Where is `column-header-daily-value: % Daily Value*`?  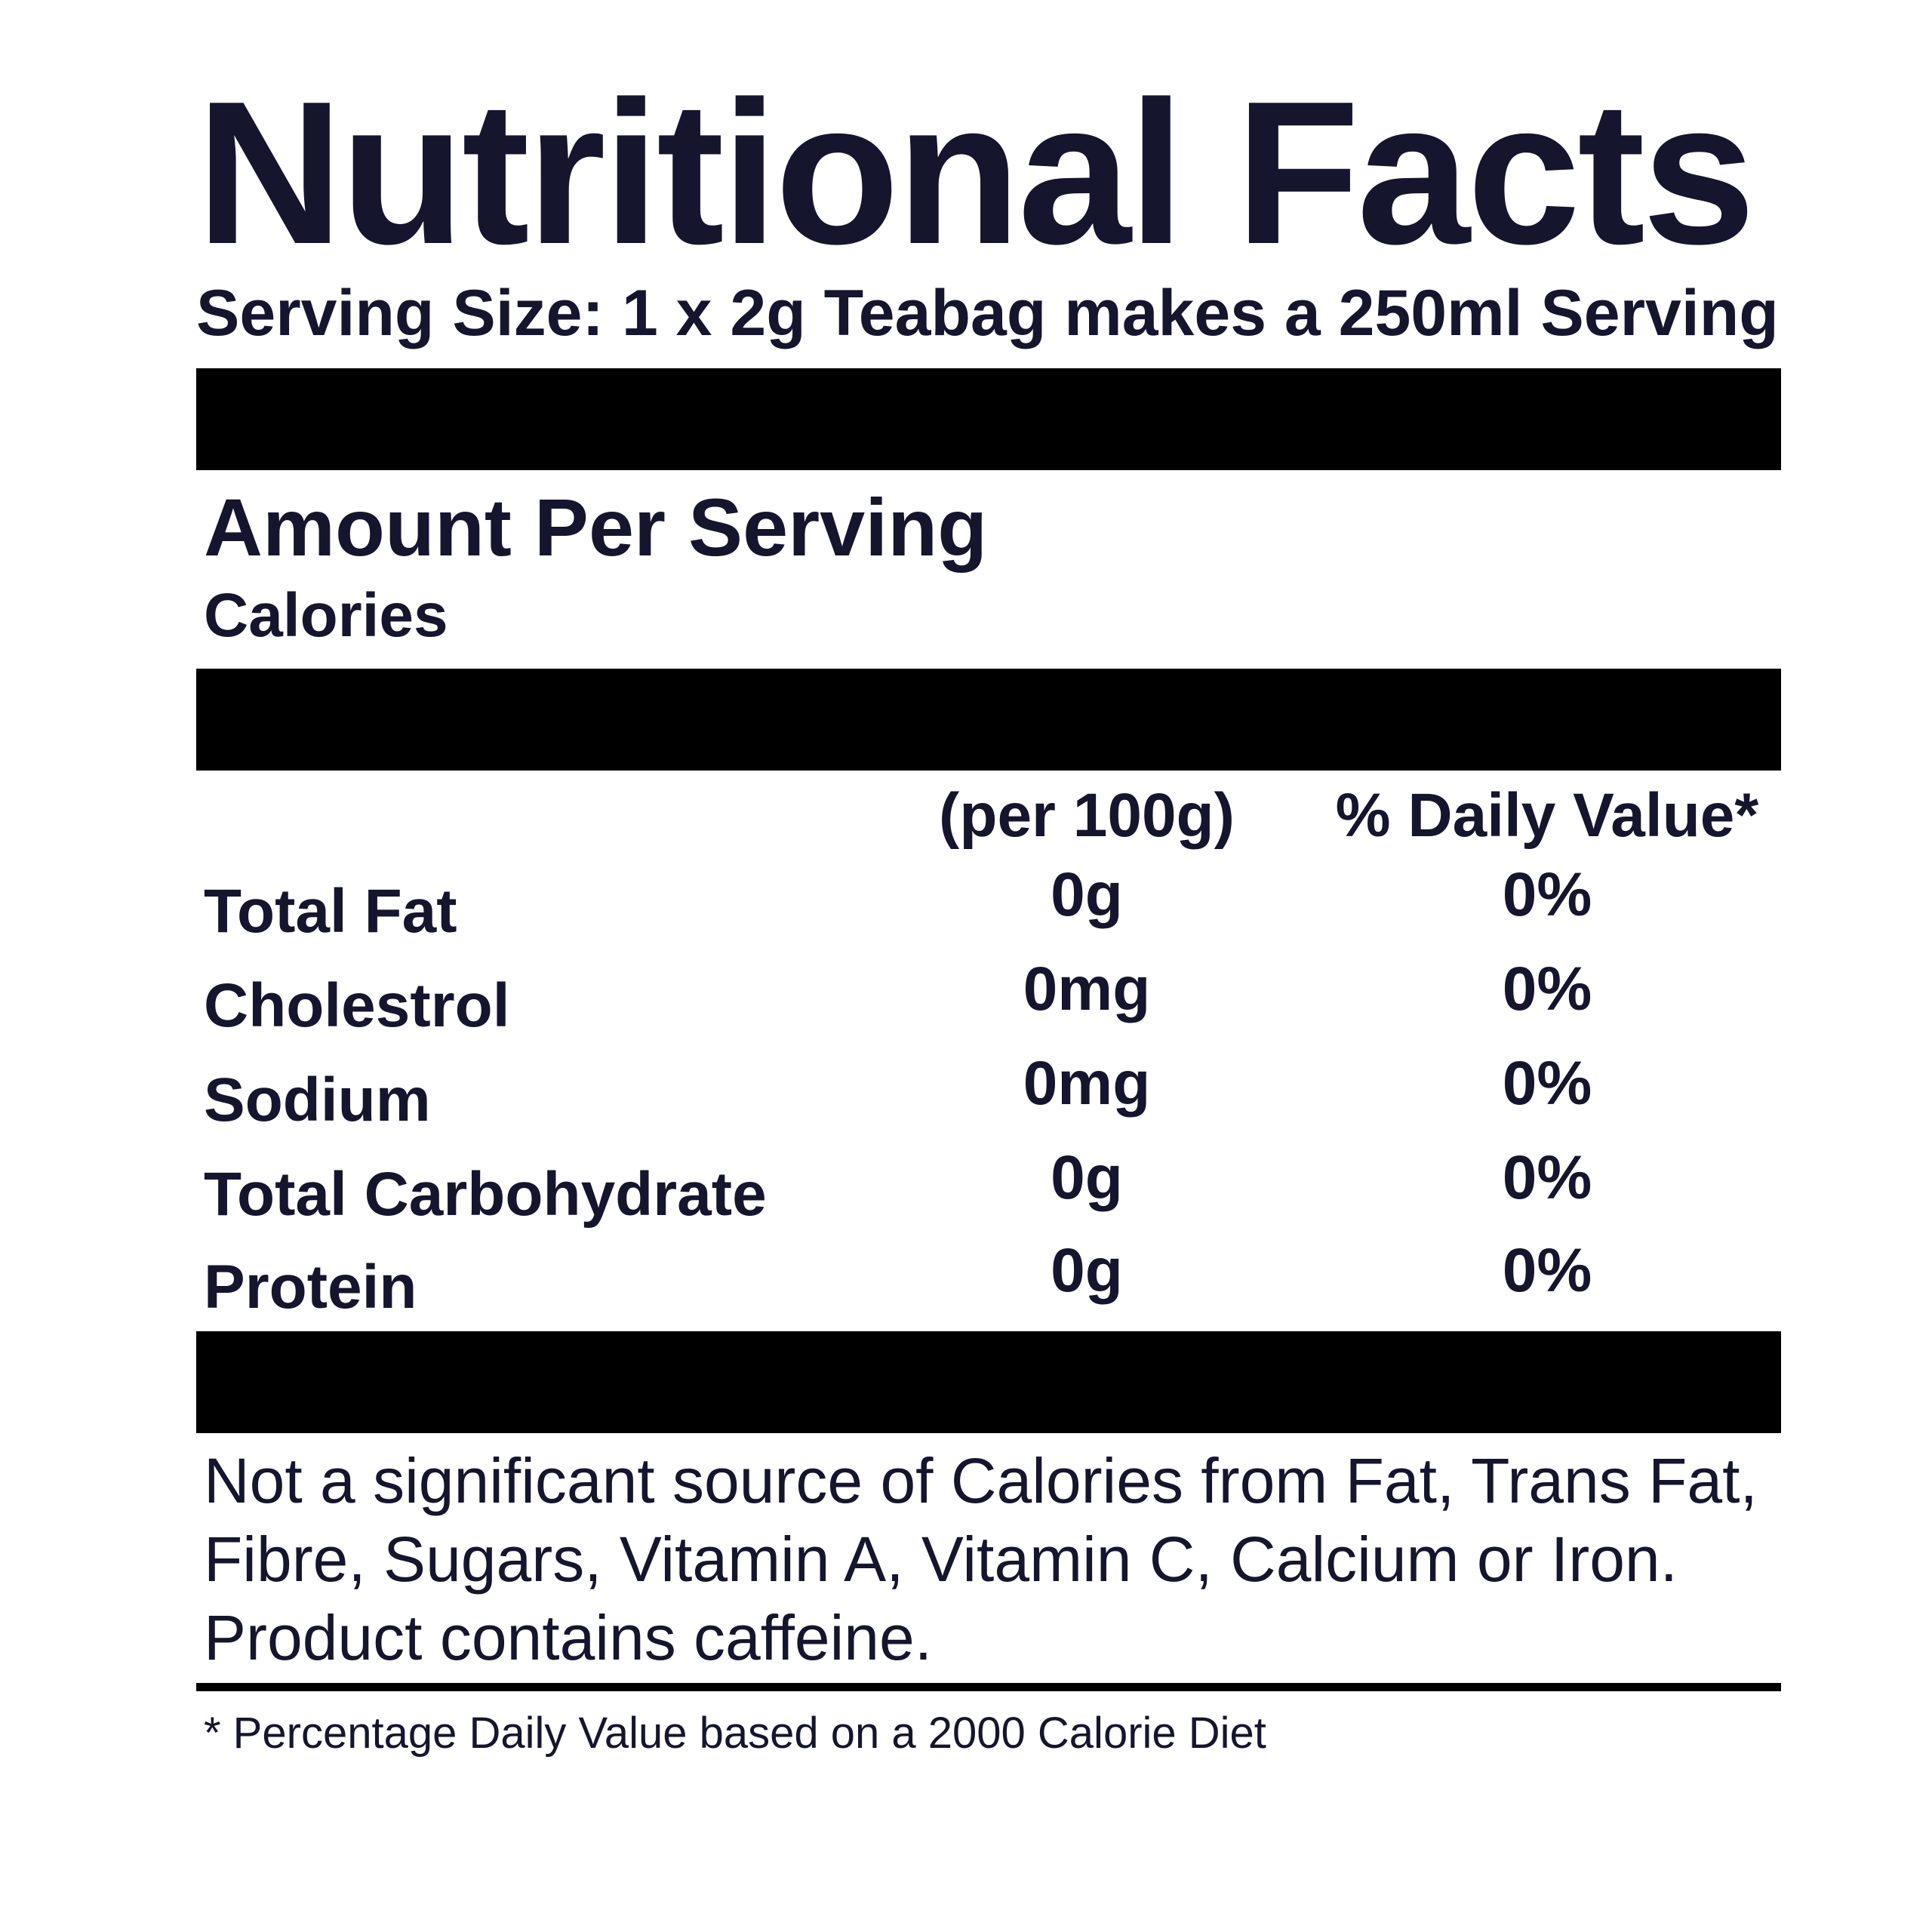
column-header-daily-value: % Daily Value* is located at coordinates (1547, 815).